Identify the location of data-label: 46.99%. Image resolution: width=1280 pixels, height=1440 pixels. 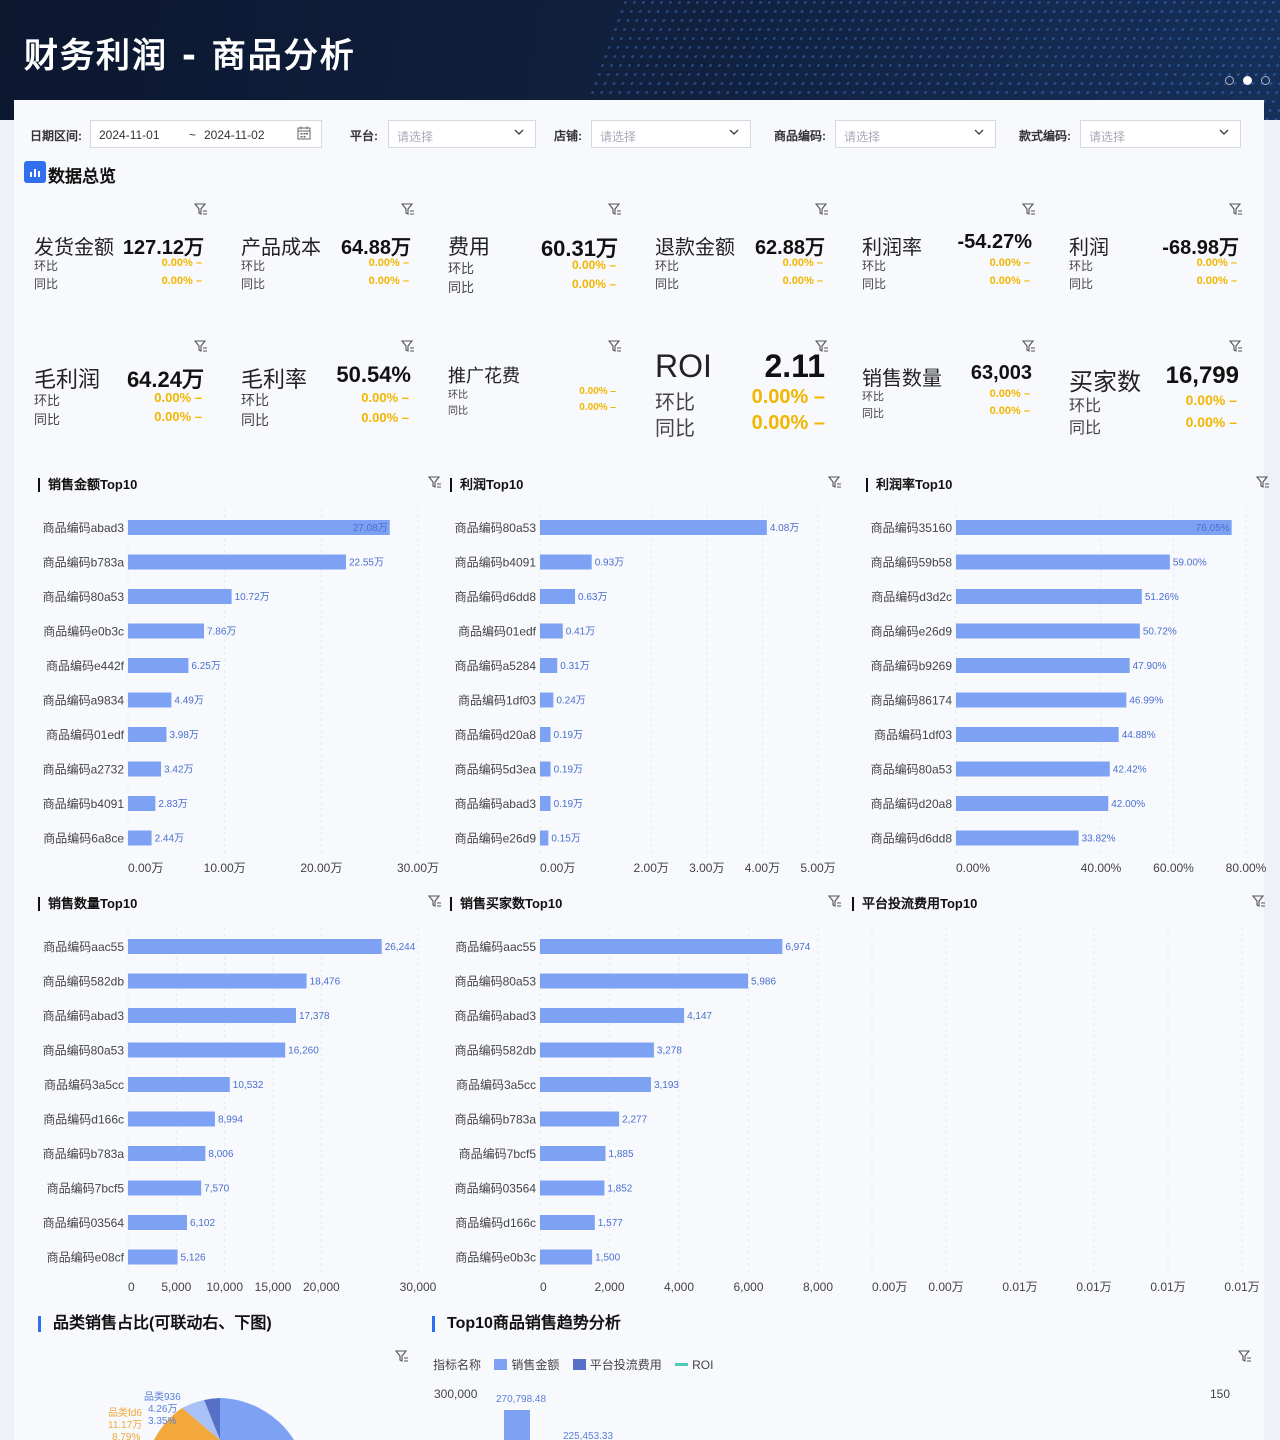
(1146, 701).